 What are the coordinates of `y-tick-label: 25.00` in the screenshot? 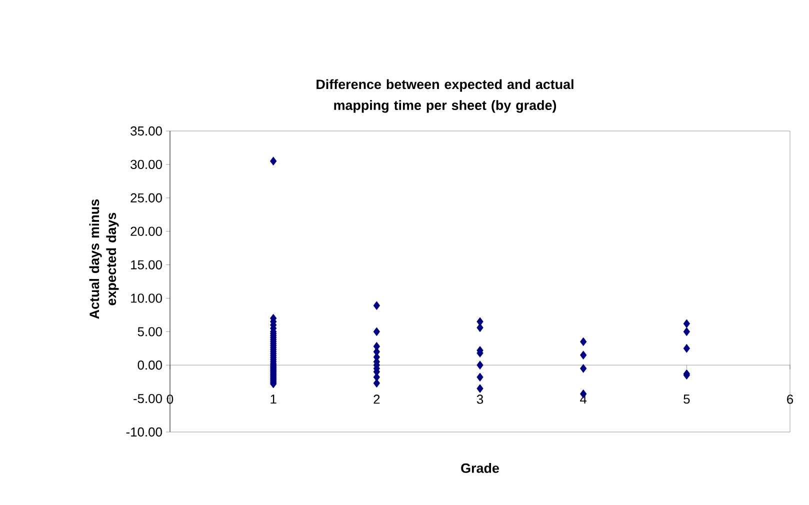 It's located at (146, 197).